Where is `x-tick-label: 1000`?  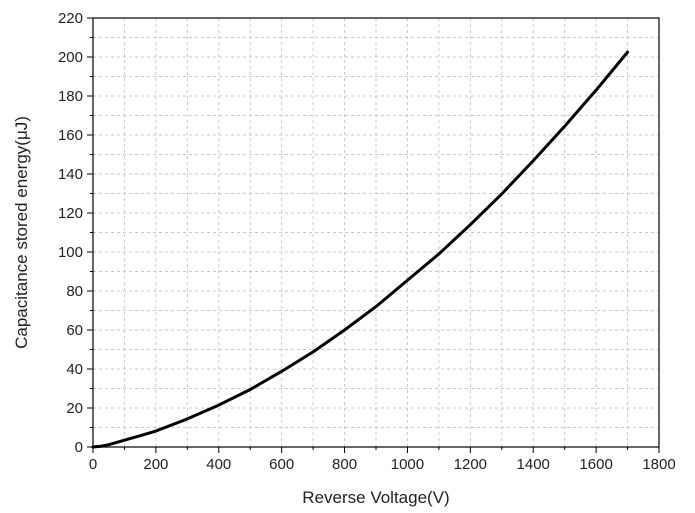
x-tick-label: 1000 is located at coordinates (407, 464).